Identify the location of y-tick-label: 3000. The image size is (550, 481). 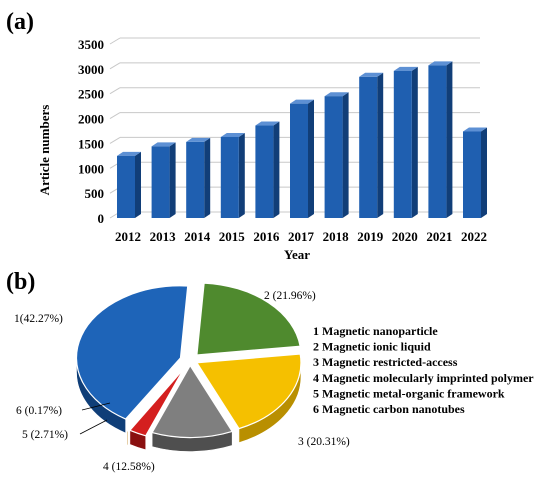
(91, 69).